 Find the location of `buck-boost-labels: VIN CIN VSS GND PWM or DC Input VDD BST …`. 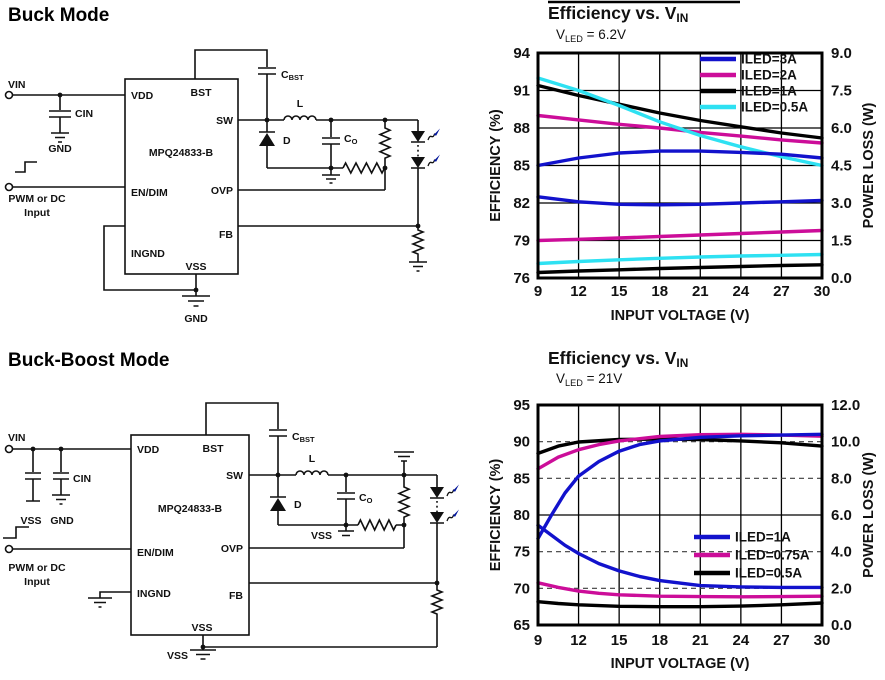

buck-boost-labels: VIN CIN VSS GND PWM or DC Input VDD BST … is located at coordinates (190, 546).